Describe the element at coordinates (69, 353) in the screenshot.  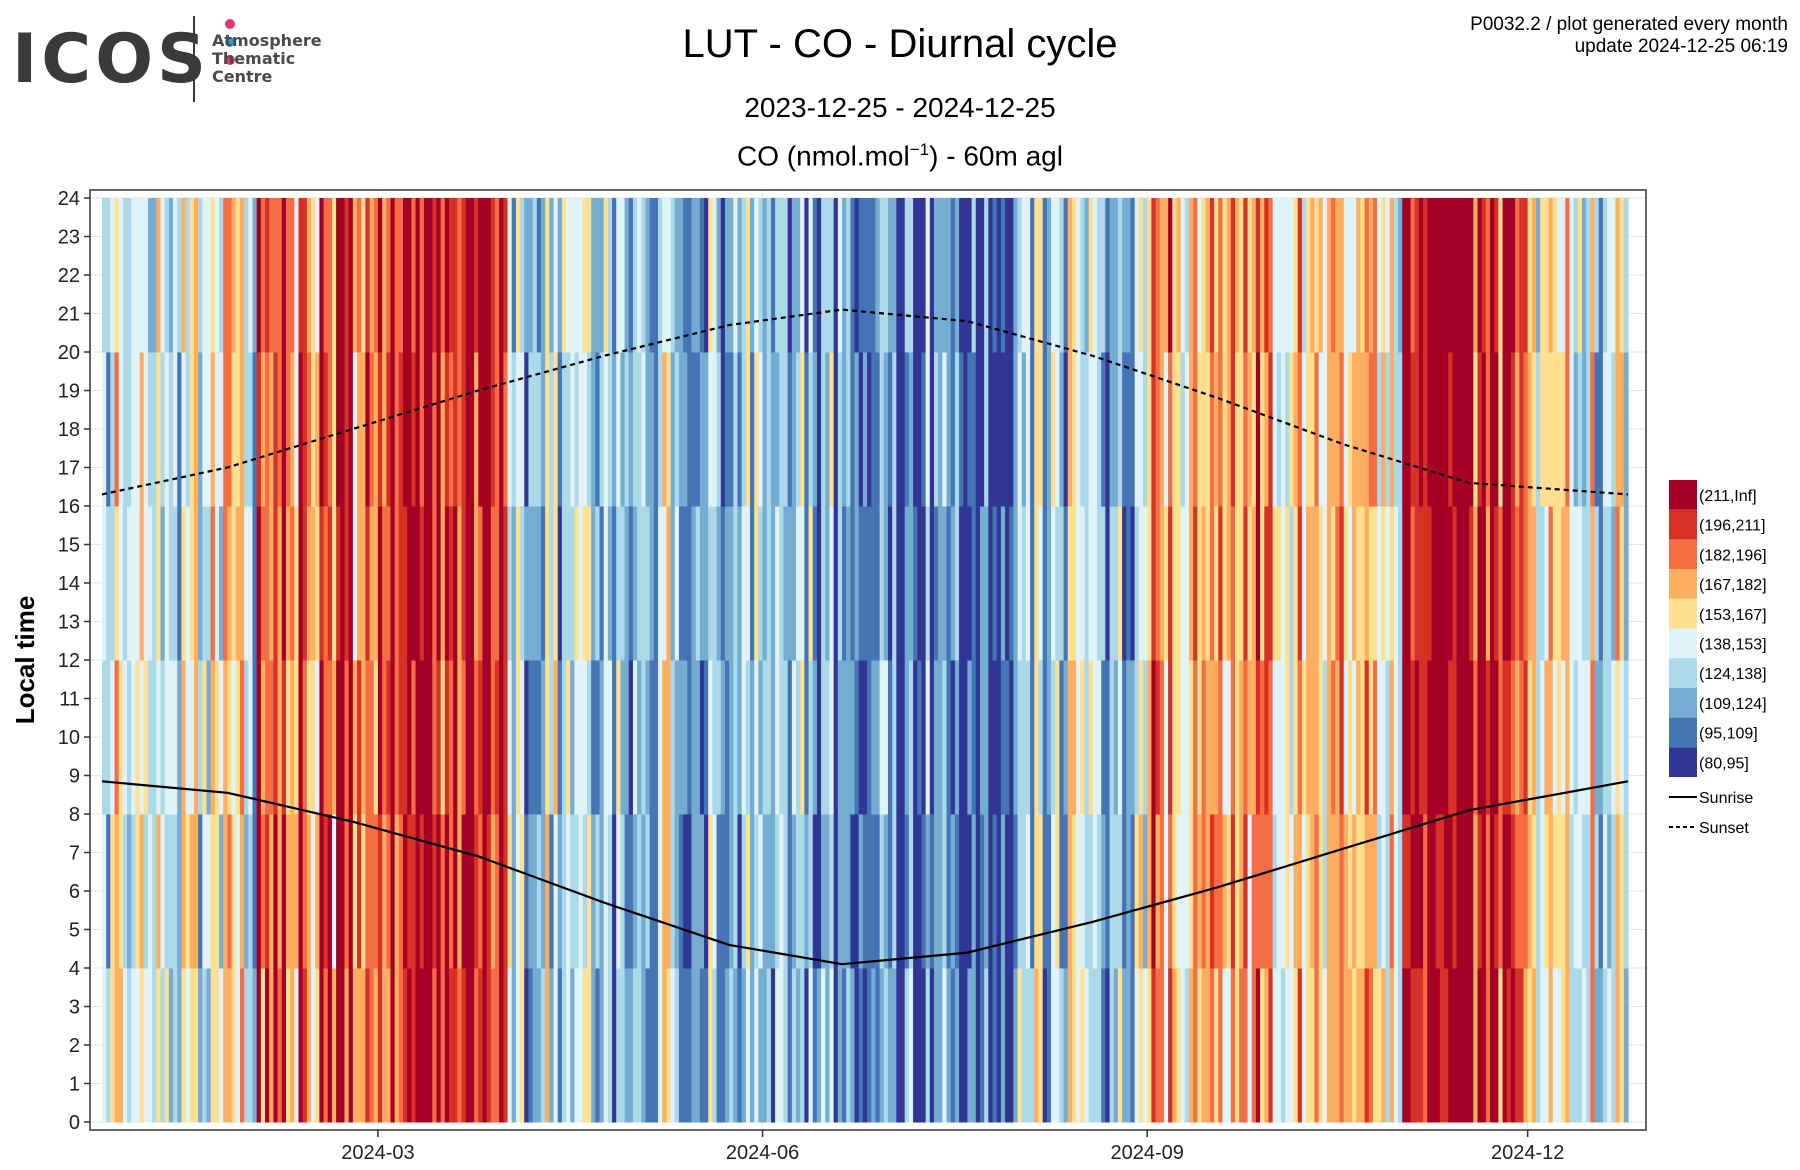
I see `y-tick-label: 20` at that location.